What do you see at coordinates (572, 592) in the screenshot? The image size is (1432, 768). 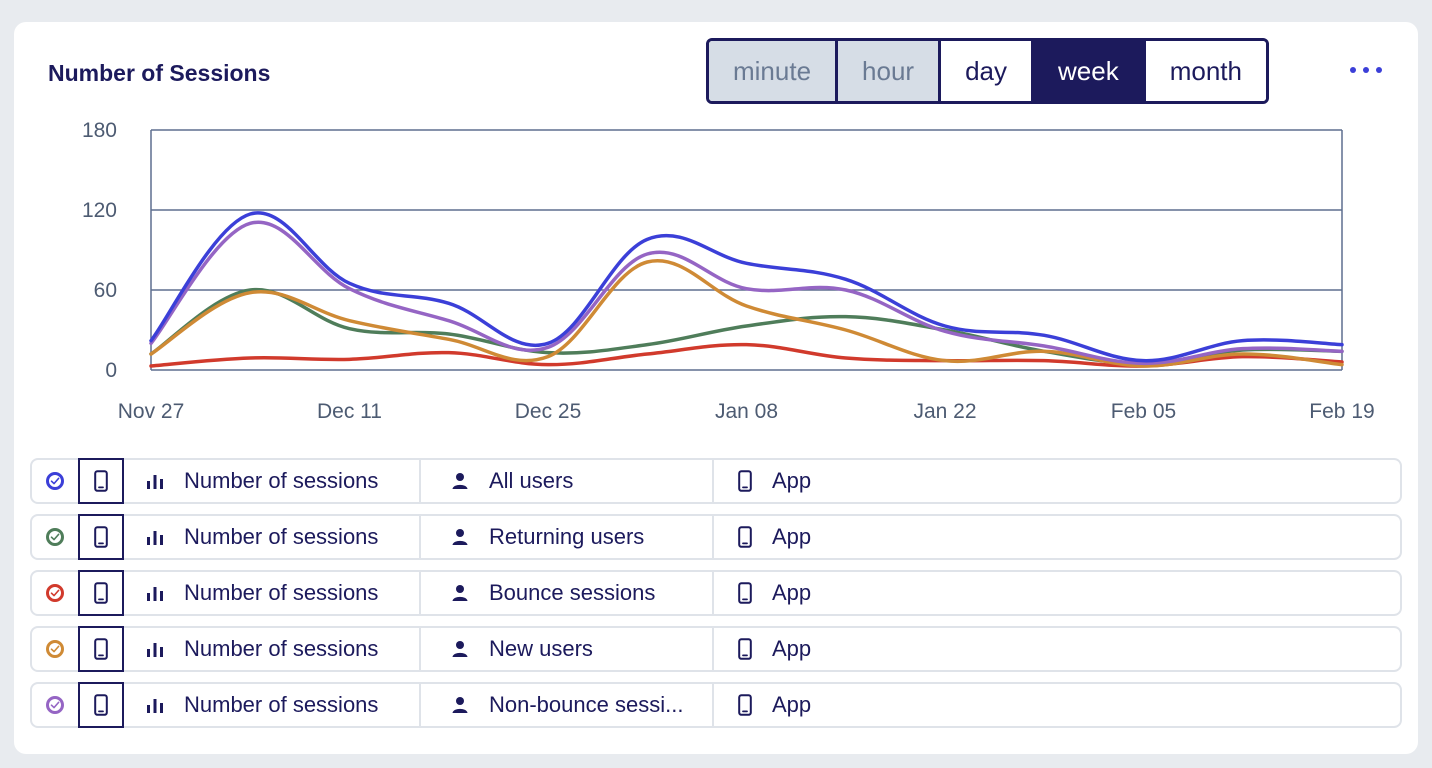 I see `segment-label: Bounce sessions` at bounding box center [572, 592].